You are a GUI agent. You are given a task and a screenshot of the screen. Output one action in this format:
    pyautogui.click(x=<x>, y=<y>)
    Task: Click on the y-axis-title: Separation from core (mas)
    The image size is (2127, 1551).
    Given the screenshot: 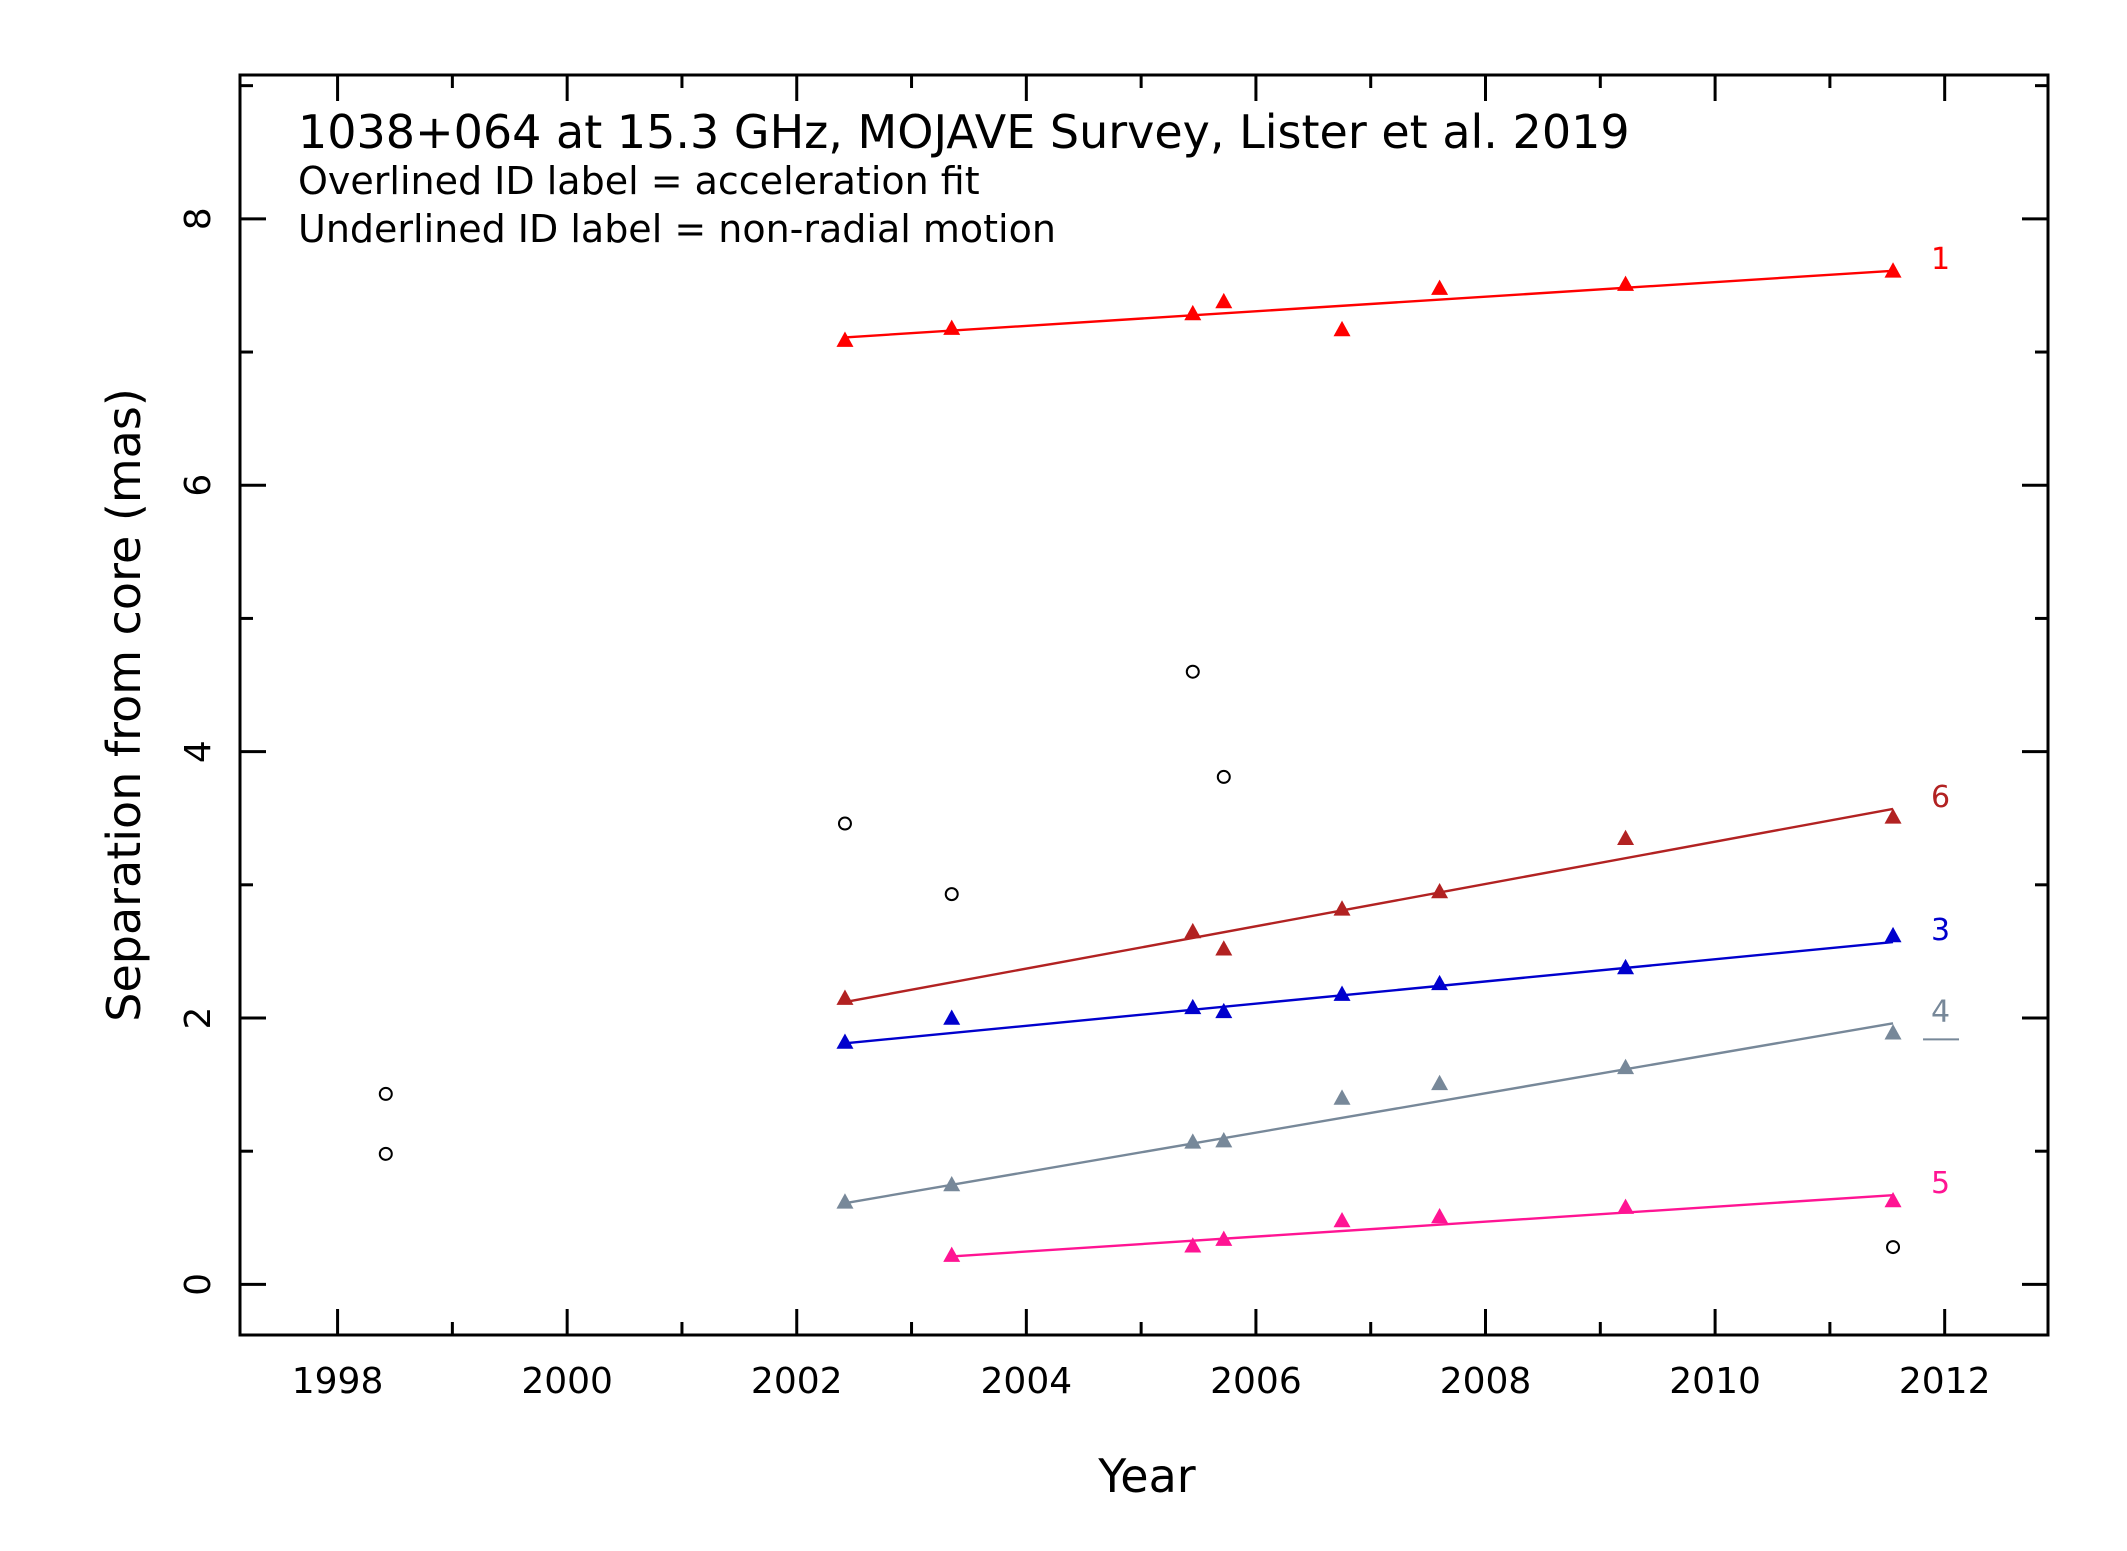 What is the action you would take?
    pyautogui.click(x=124, y=705)
    